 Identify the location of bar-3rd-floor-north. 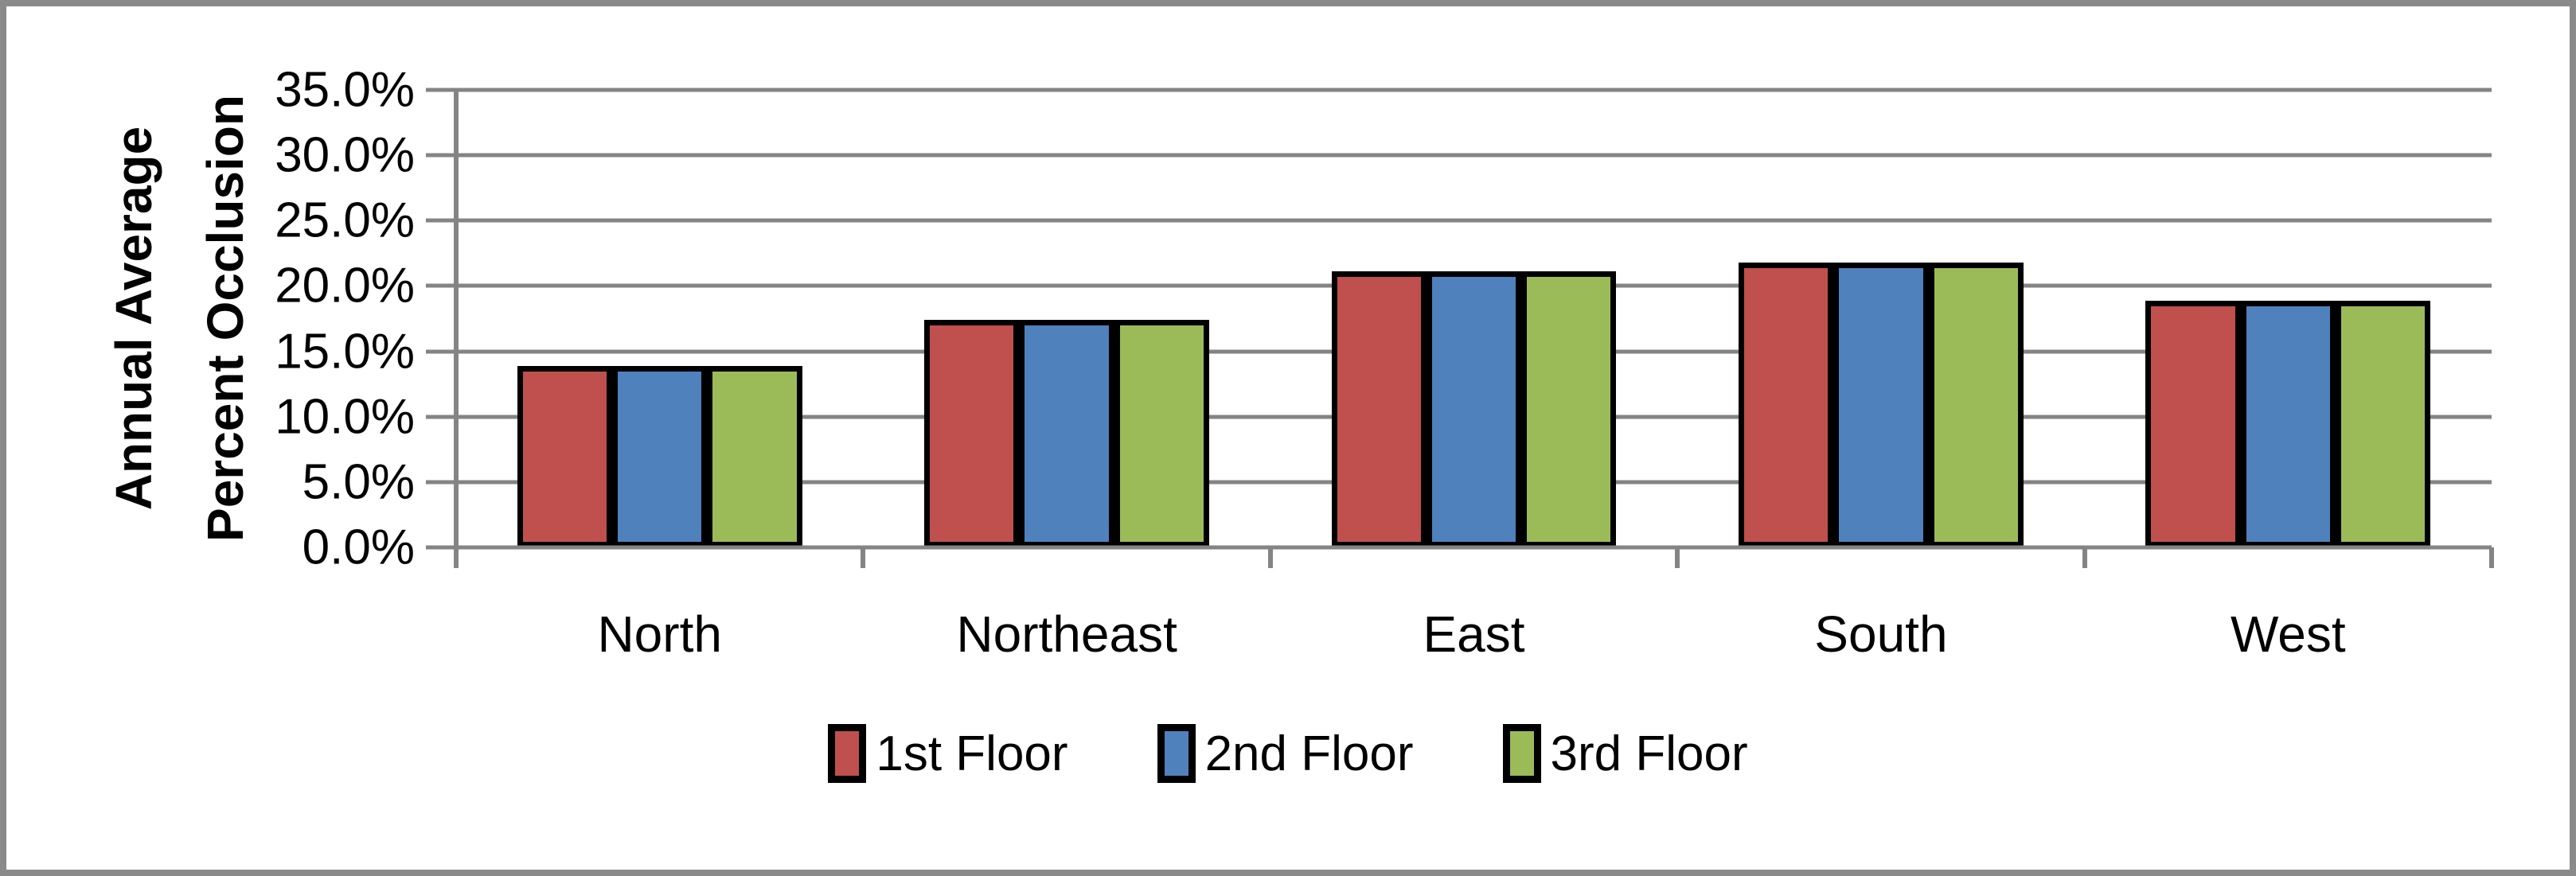
(754, 456).